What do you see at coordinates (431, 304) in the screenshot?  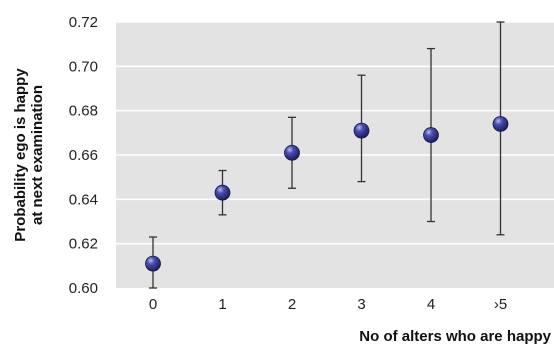 I see `x-tick-label: 4` at bounding box center [431, 304].